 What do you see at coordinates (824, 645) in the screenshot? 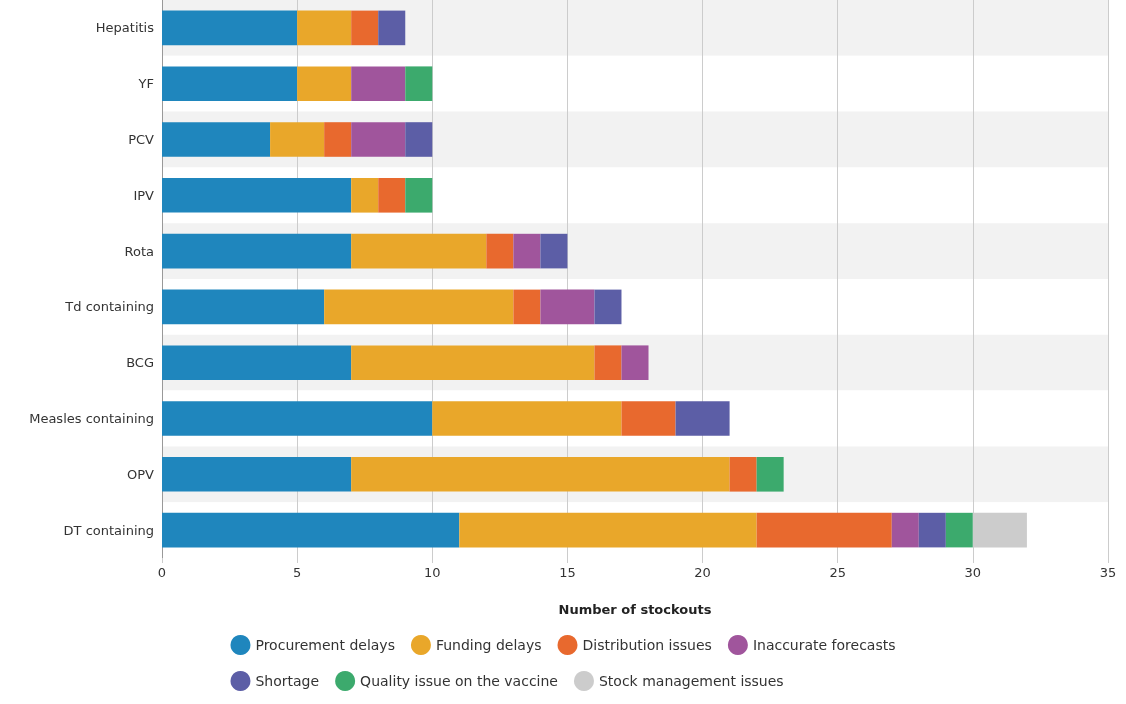
I see `legend-label: Inaccurate forecasts` at bounding box center [824, 645].